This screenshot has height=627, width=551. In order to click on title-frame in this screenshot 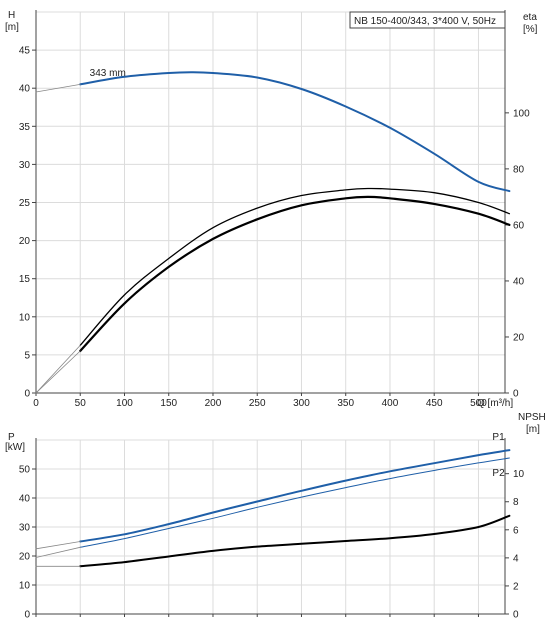, I will do `click(427, 20)`.